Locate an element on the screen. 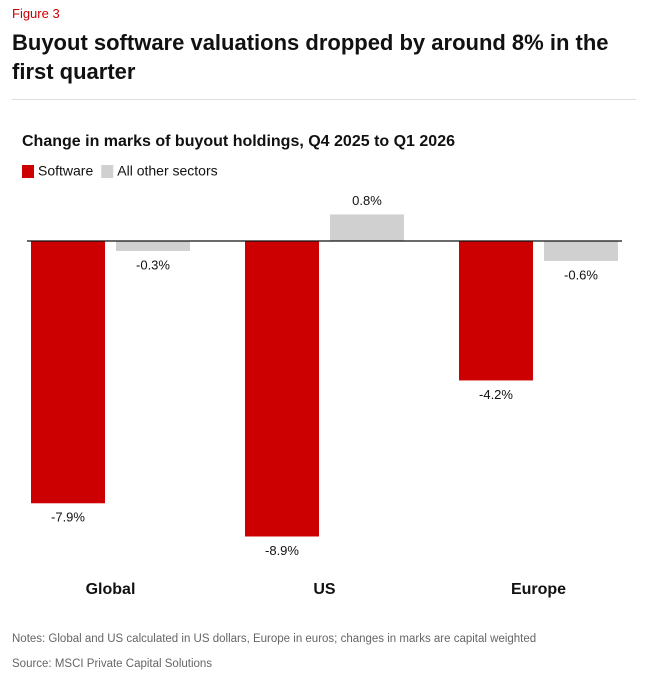 The height and width of the screenshot is (678, 666). x-tick-label: Europe is located at coordinates (538, 589).